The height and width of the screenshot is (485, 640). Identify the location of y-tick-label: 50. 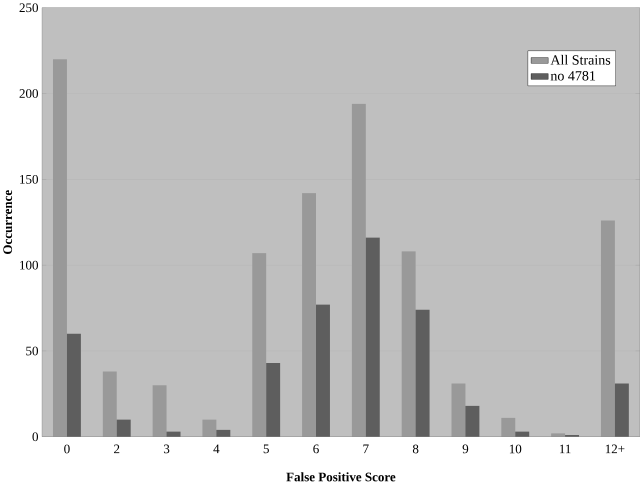
(32, 351).